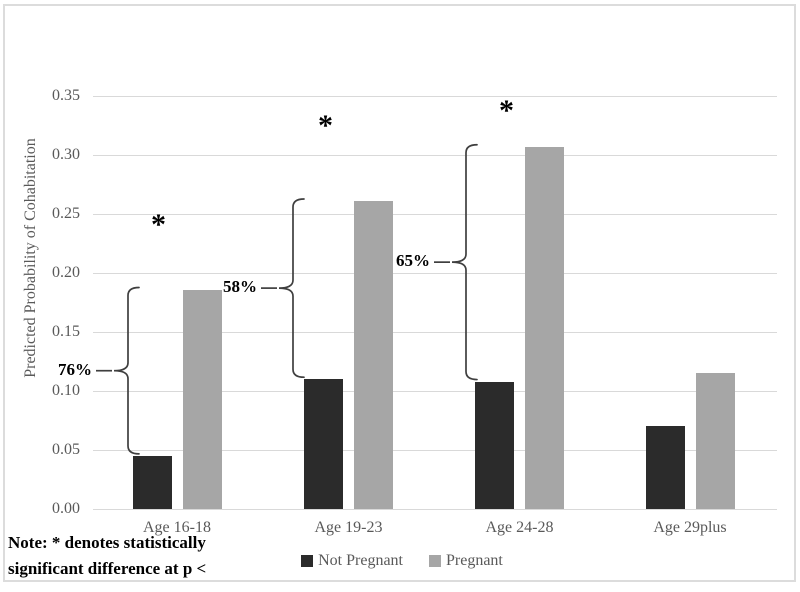 Image resolution: width=800 pixels, height=592 pixels. Describe the element at coordinates (66, 449) in the screenshot. I see `y-axis-tick-label-0-05: 0.05` at that location.